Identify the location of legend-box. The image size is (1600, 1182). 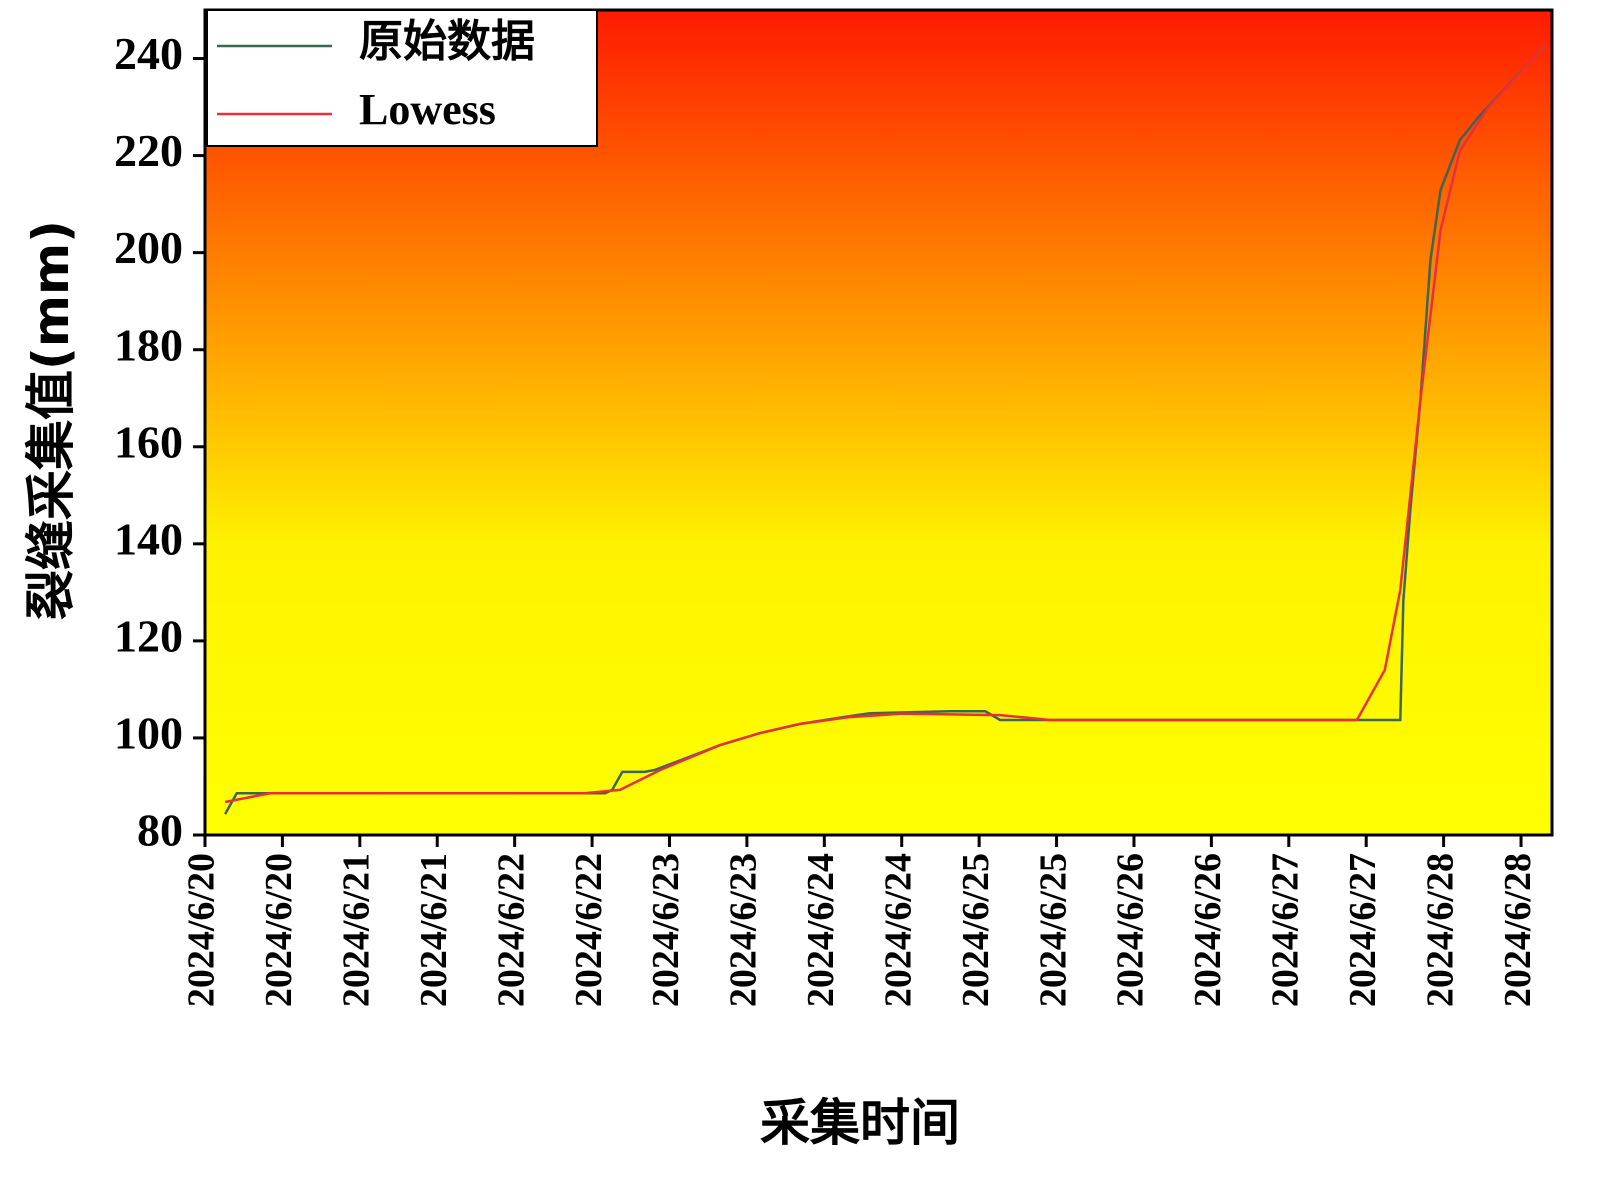
(402, 78).